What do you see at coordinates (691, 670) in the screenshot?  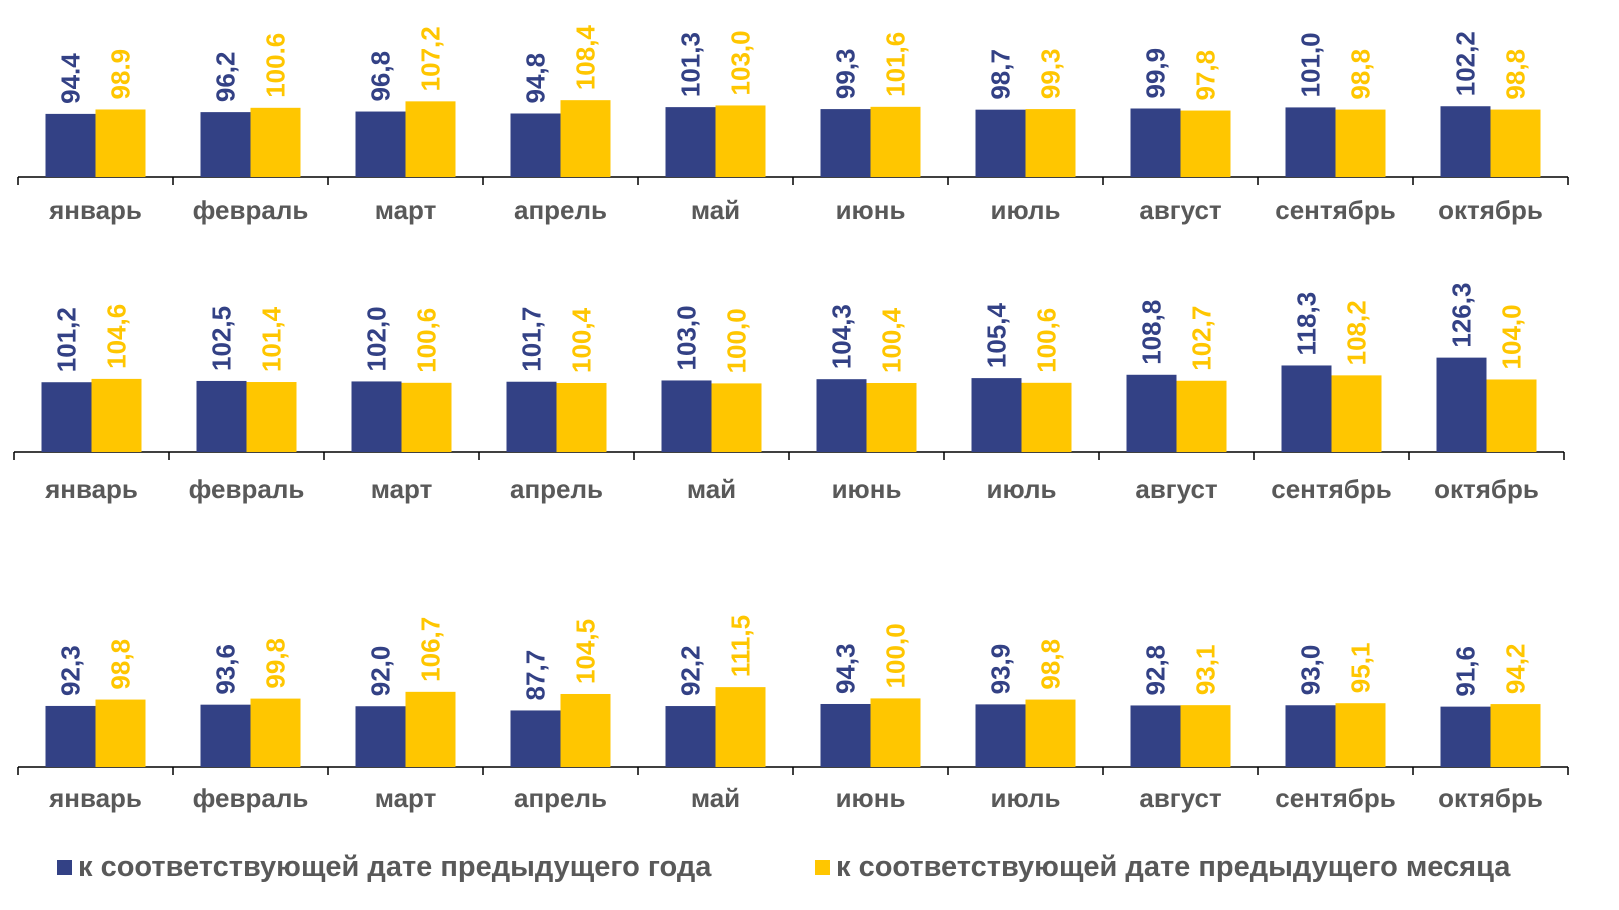 I see `data-label: 92,2` at bounding box center [691, 670].